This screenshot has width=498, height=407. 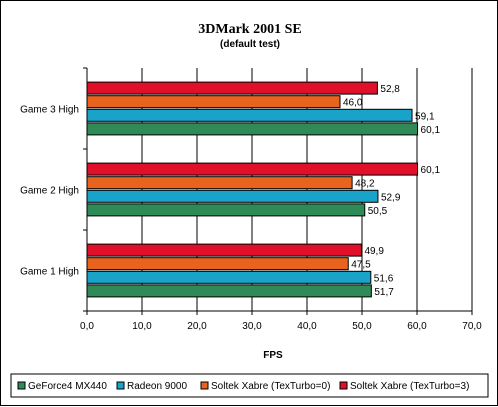 I want to click on legend-box, so click(x=249, y=385).